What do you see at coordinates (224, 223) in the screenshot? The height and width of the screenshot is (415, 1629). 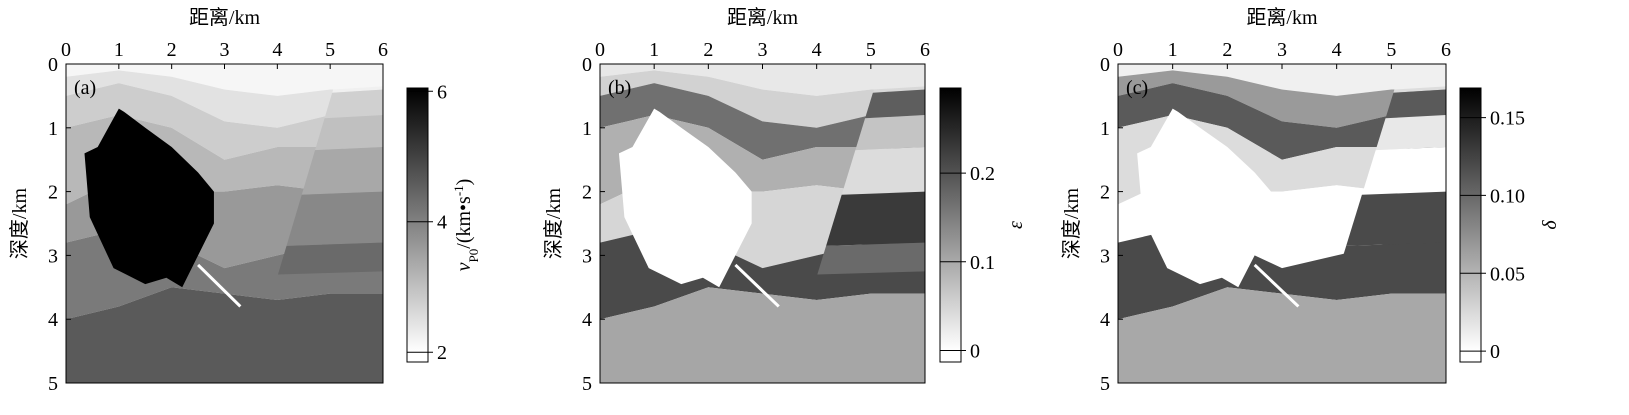 I see `heatmap-field` at bounding box center [224, 223].